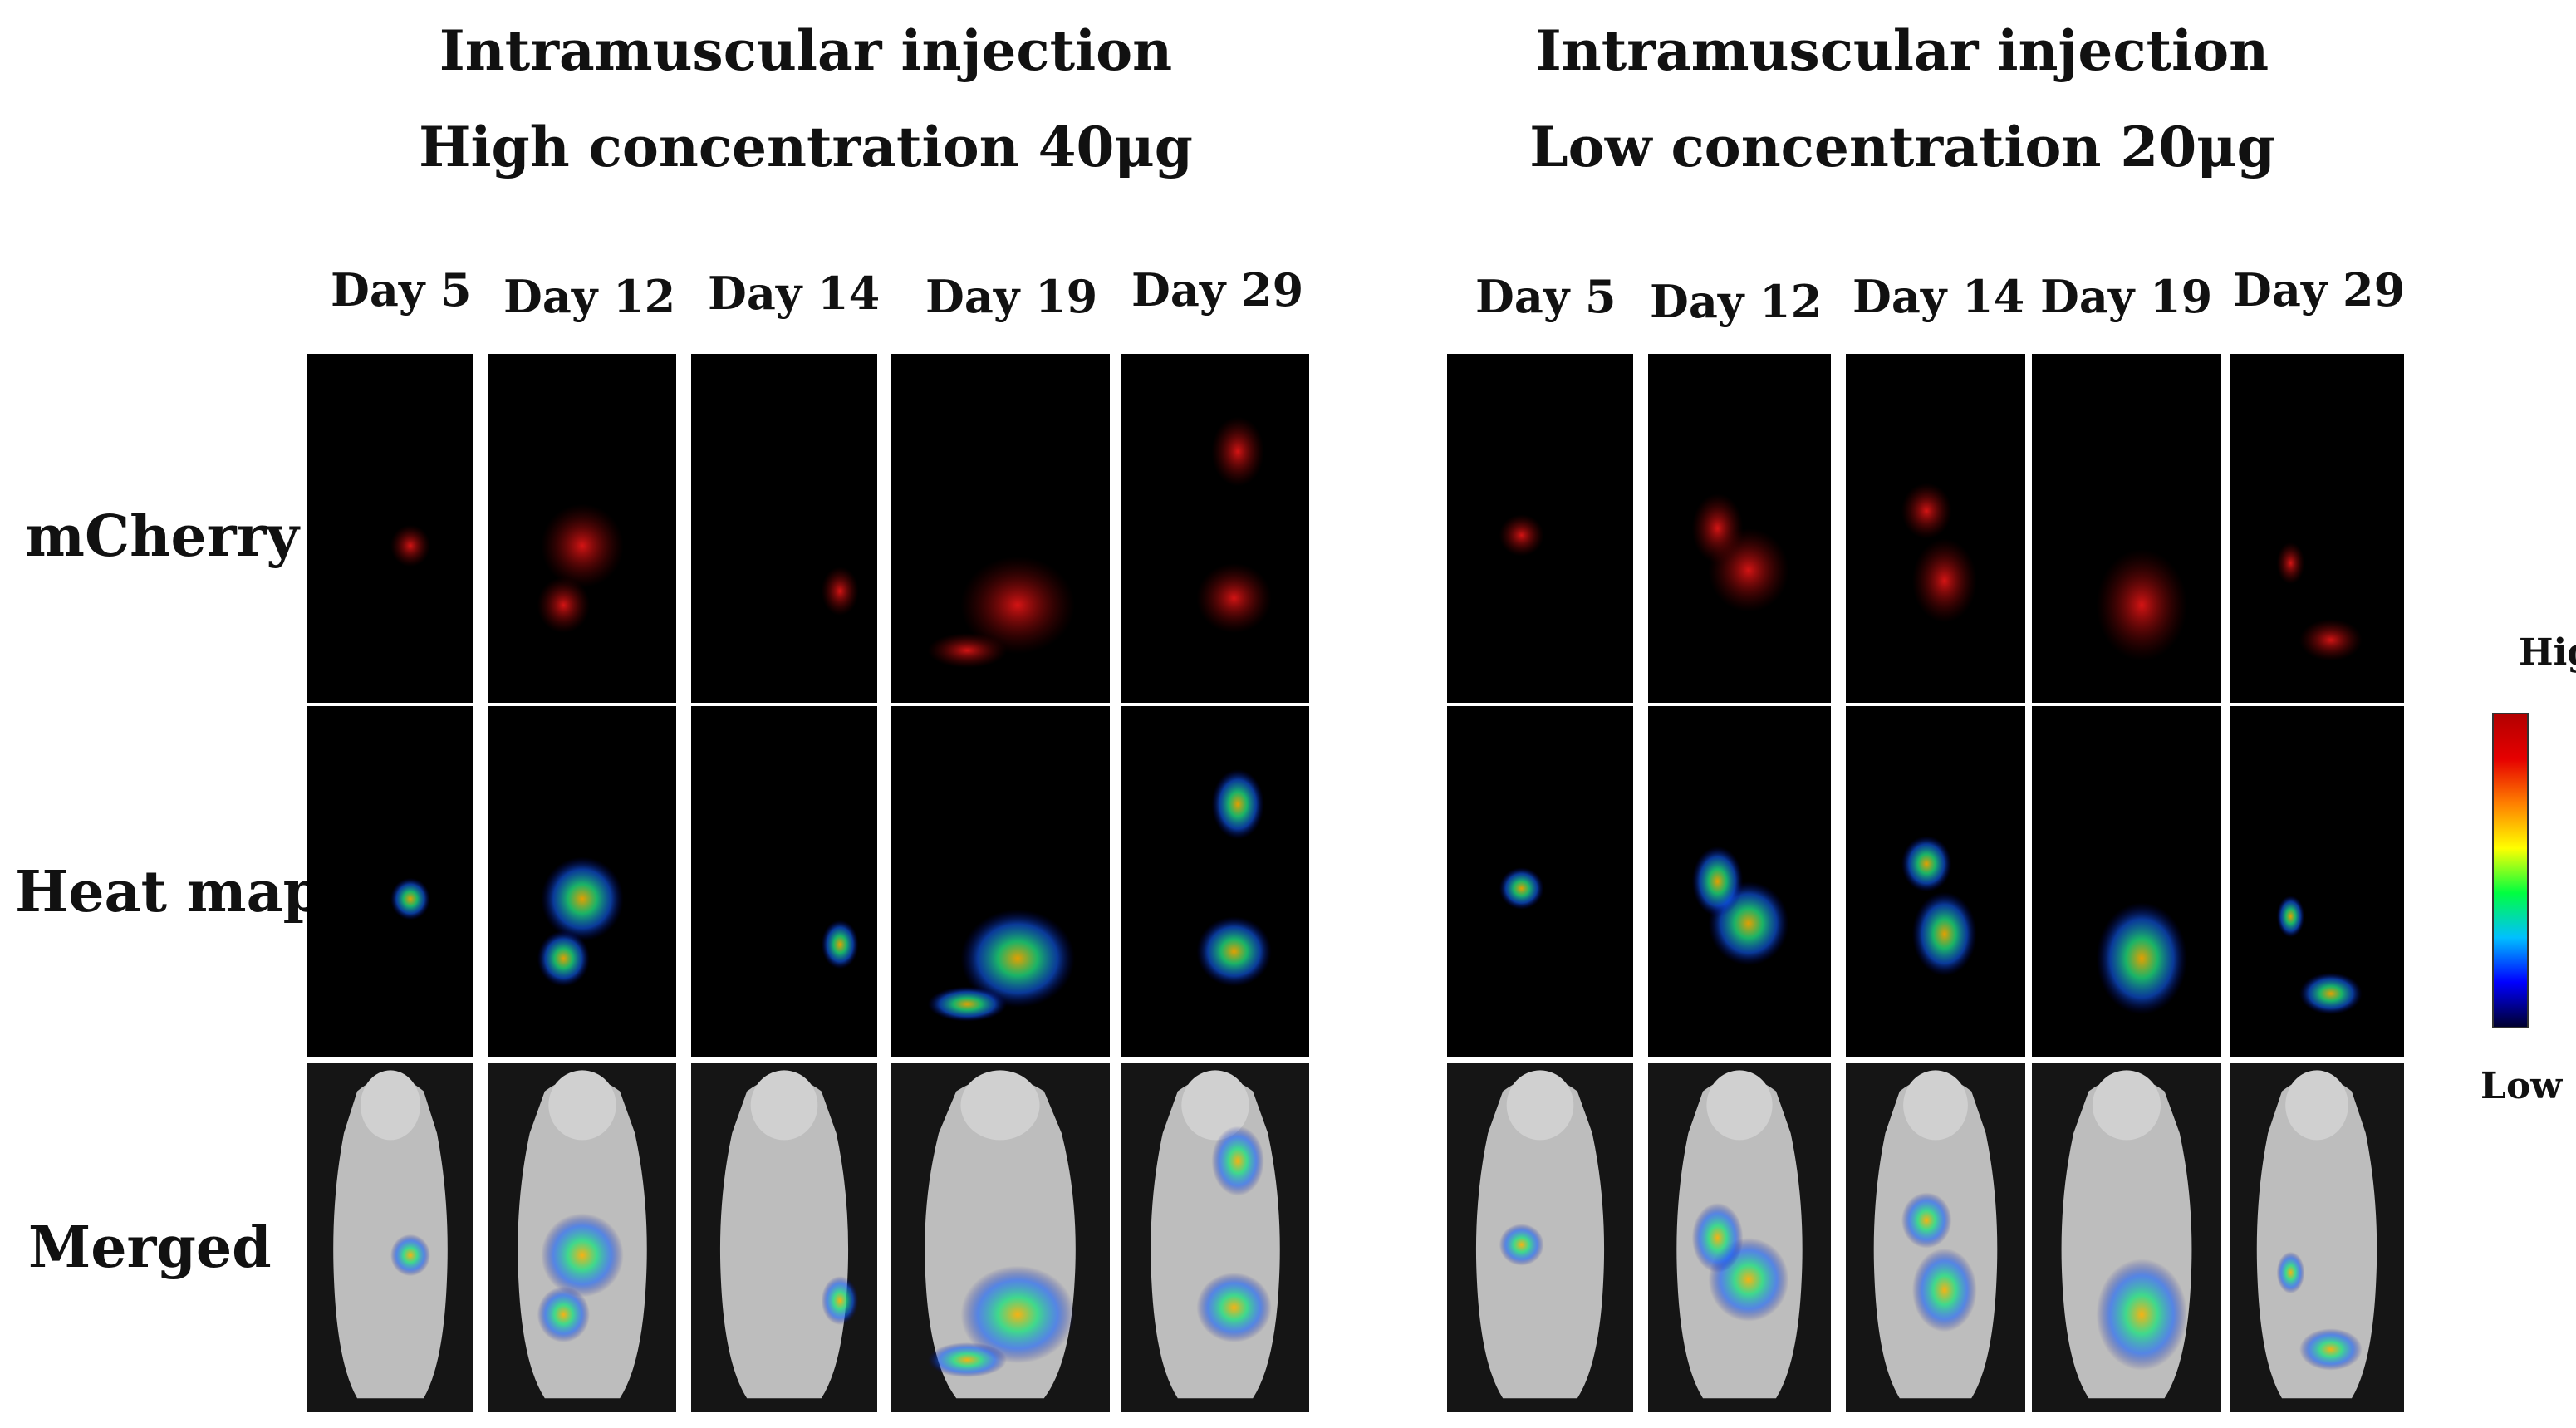 The height and width of the screenshot is (1428, 2576). I want to click on day-label-high-3: Day 14, so click(794, 293).